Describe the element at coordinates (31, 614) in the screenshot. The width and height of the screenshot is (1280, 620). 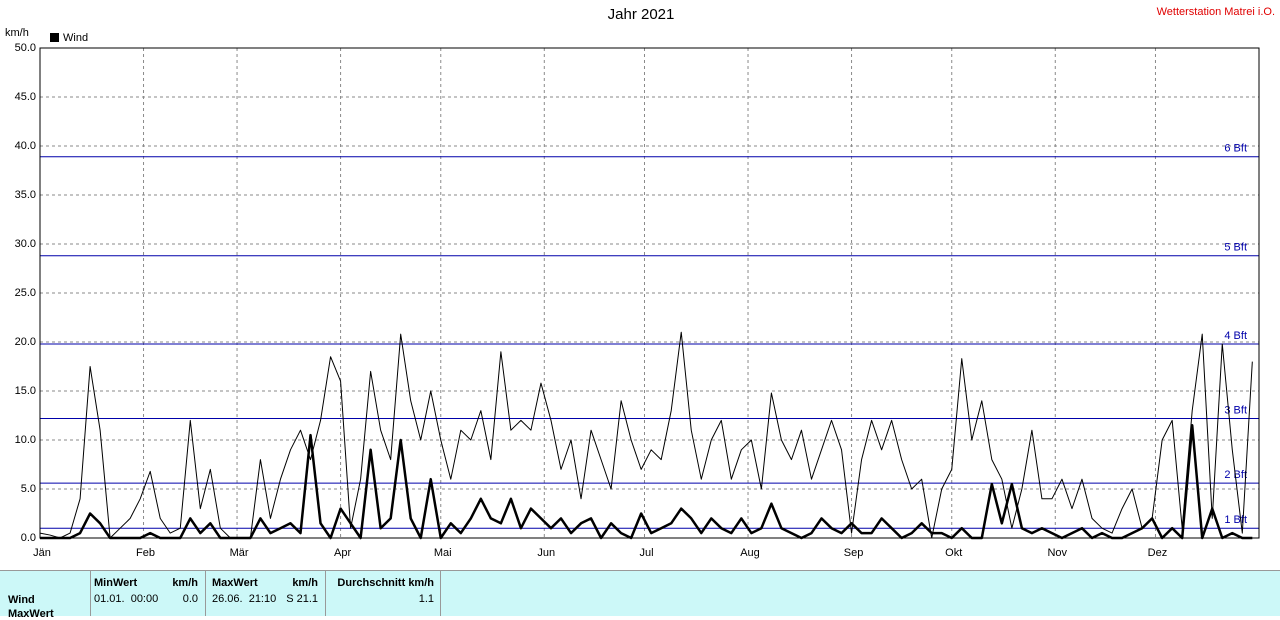
I see `row-label: MaxWert` at that location.